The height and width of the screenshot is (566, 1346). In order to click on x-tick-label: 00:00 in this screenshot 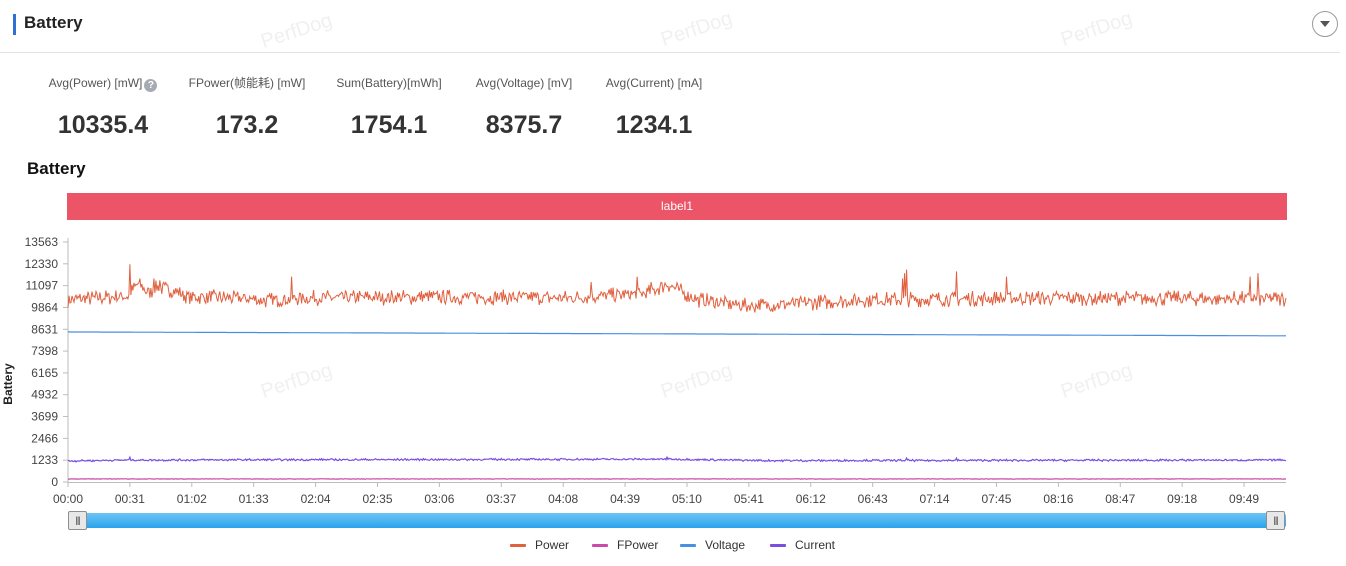, I will do `click(68, 499)`.